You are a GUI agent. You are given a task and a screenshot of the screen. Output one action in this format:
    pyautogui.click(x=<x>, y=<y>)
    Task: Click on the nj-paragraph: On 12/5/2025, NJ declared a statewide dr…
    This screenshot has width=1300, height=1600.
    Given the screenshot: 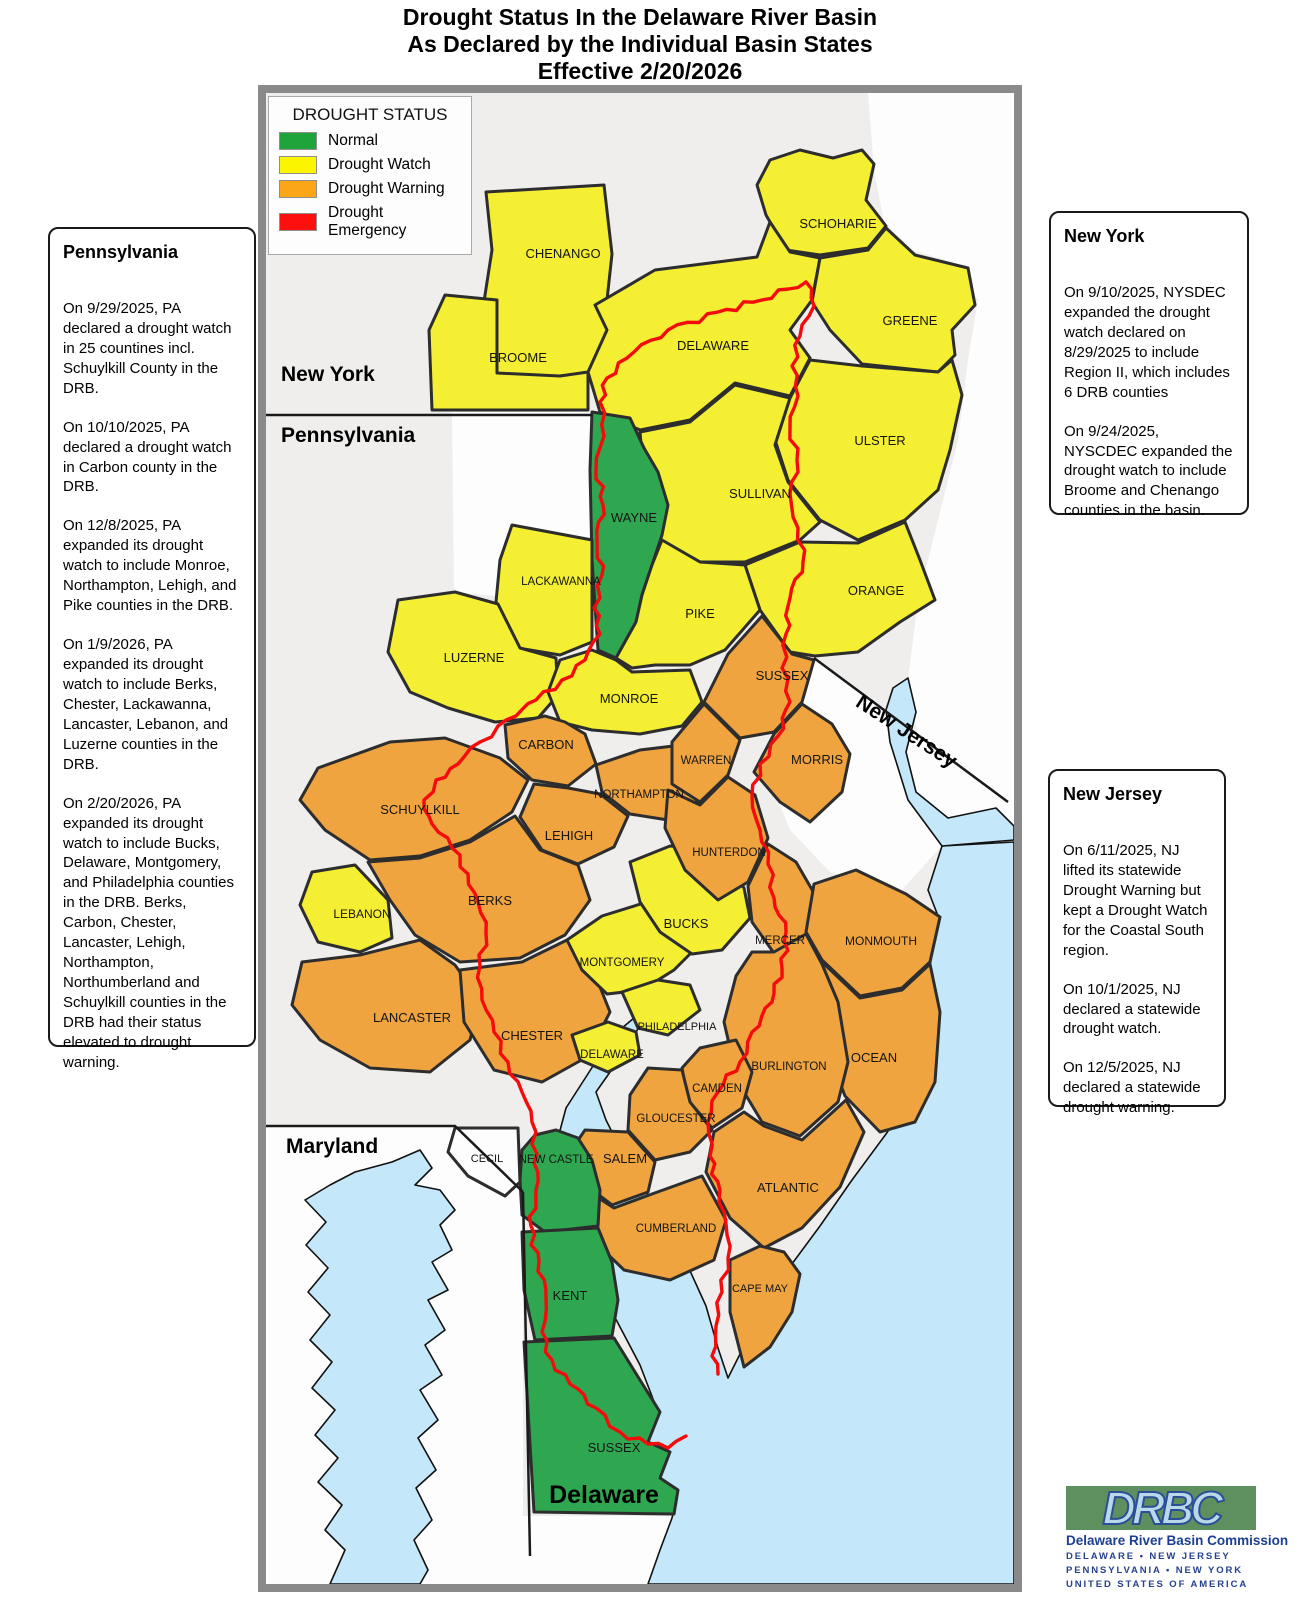 What is the action you would take?
    pyautogui.click(x=1132, y=1088)
    